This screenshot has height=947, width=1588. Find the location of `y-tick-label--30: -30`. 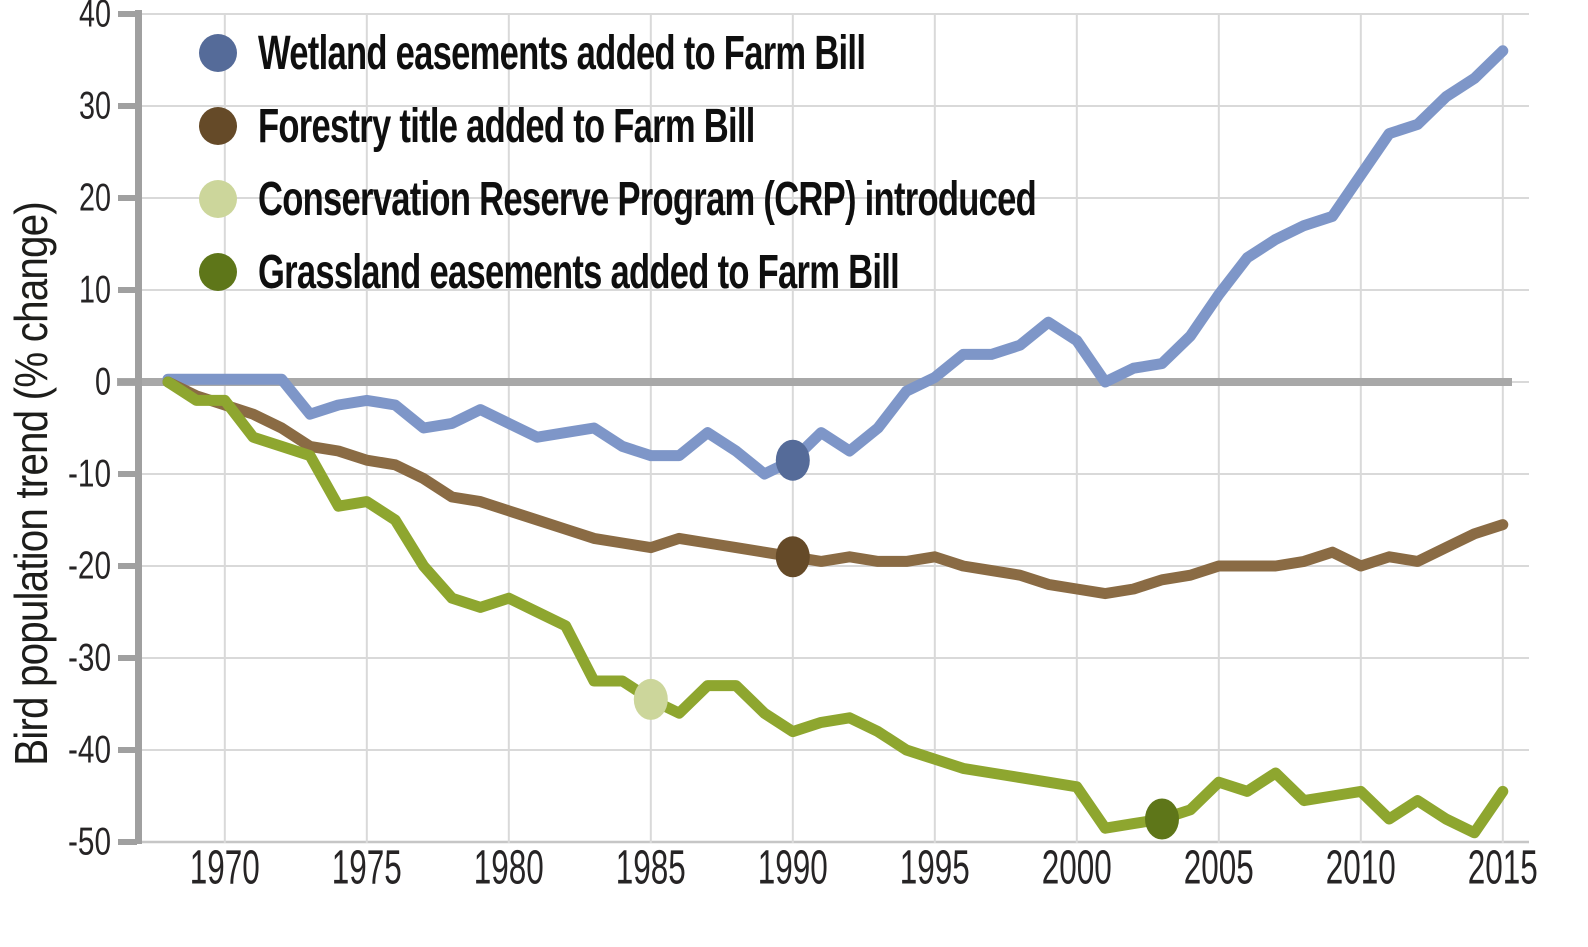

y-tick-label--30: -30 is located at coordinates (89, 658).